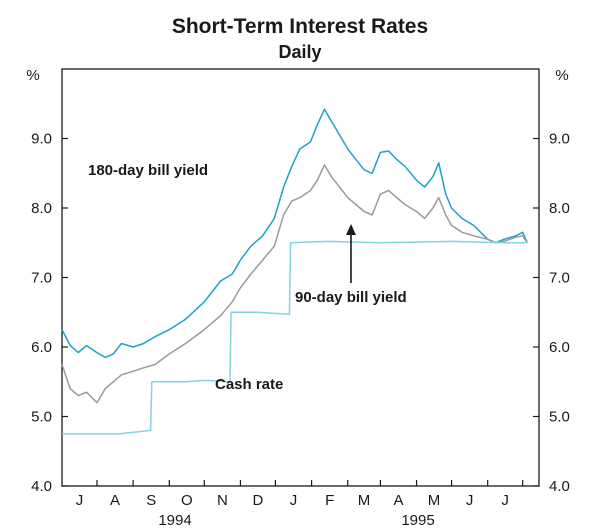  What do you see at coordinates (559, 139) in the screenshot?
I see `y-tick-label-right: 9.0` at bounding box center [559, 139].